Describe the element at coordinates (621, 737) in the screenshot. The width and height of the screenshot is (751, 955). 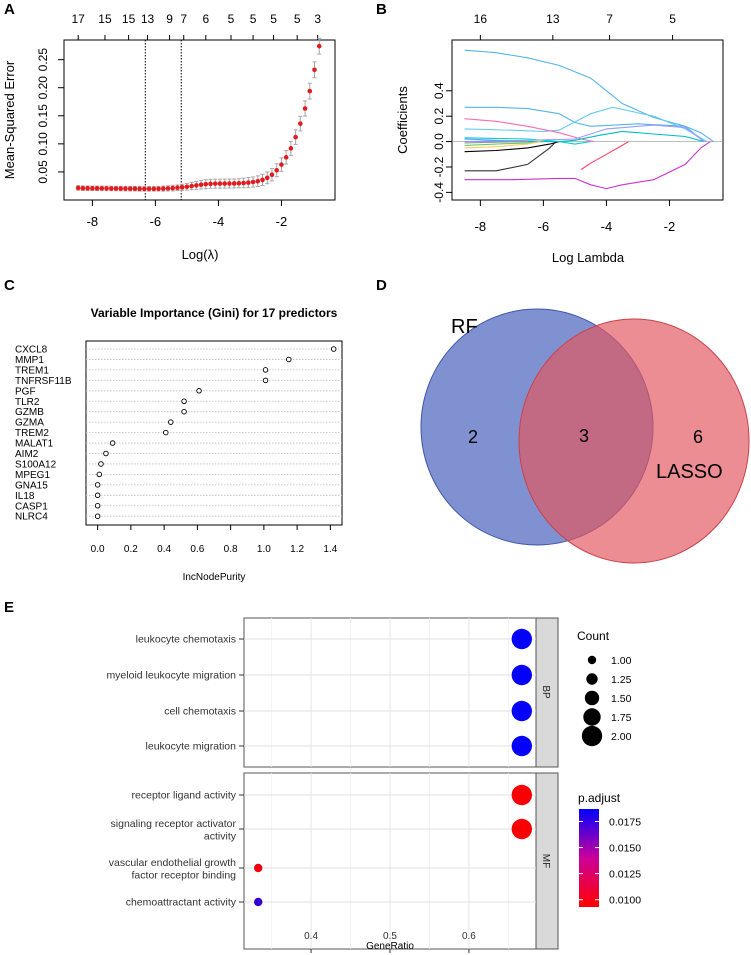
I see `legend-count-label: 2.00` at that location.